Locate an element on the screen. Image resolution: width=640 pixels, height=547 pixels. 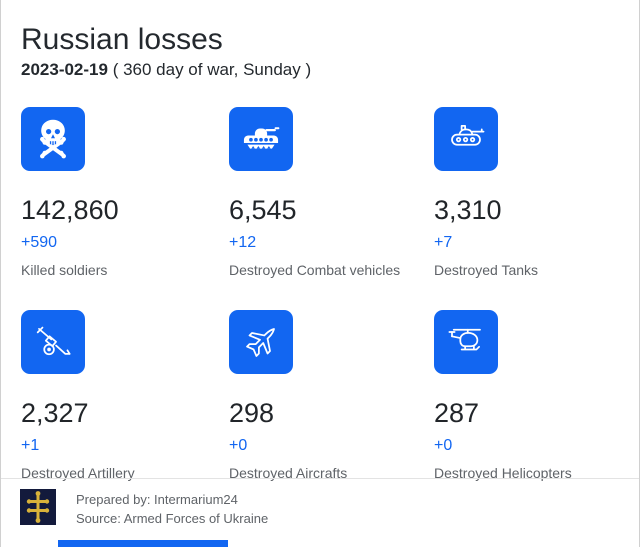
stat-value: 287 is located at coordinates (457, 413).